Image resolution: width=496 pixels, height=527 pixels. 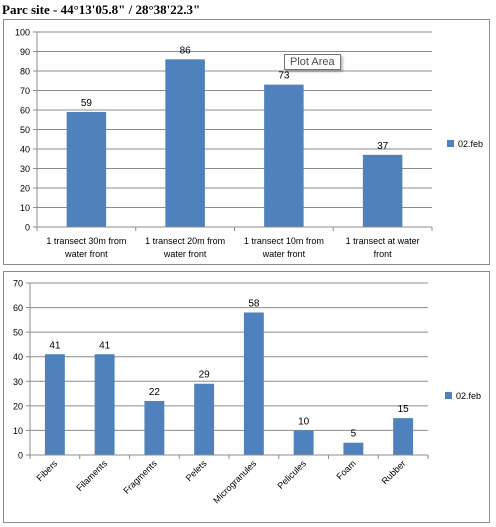 I want to click on transect-ytick-label: 100, so click(x=22, y=33).